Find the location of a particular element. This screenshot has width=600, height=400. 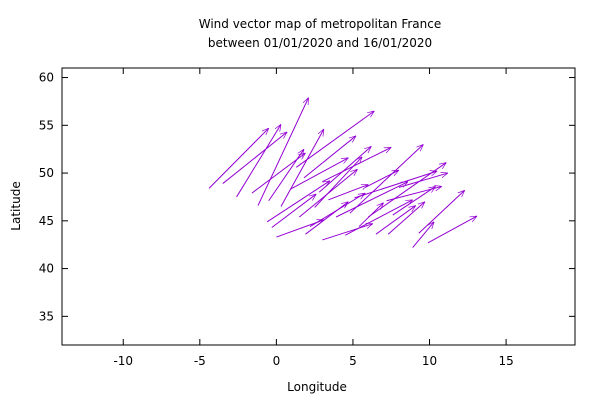

y-tick-label: 40 is located at coordinates (46, 269).